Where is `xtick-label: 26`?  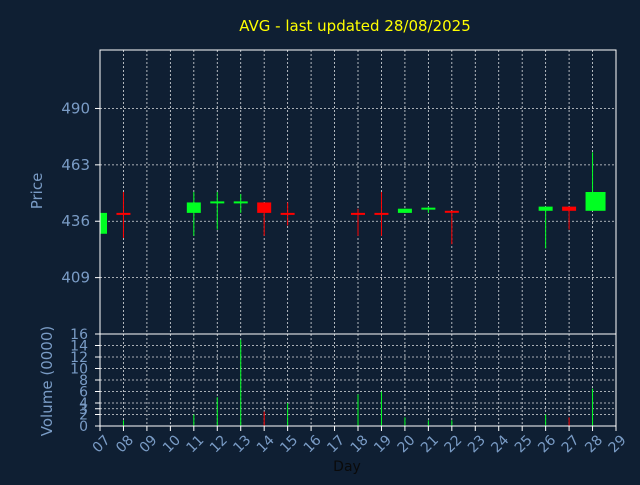
xtick-label: 26 is located at coordinates (547, 444).